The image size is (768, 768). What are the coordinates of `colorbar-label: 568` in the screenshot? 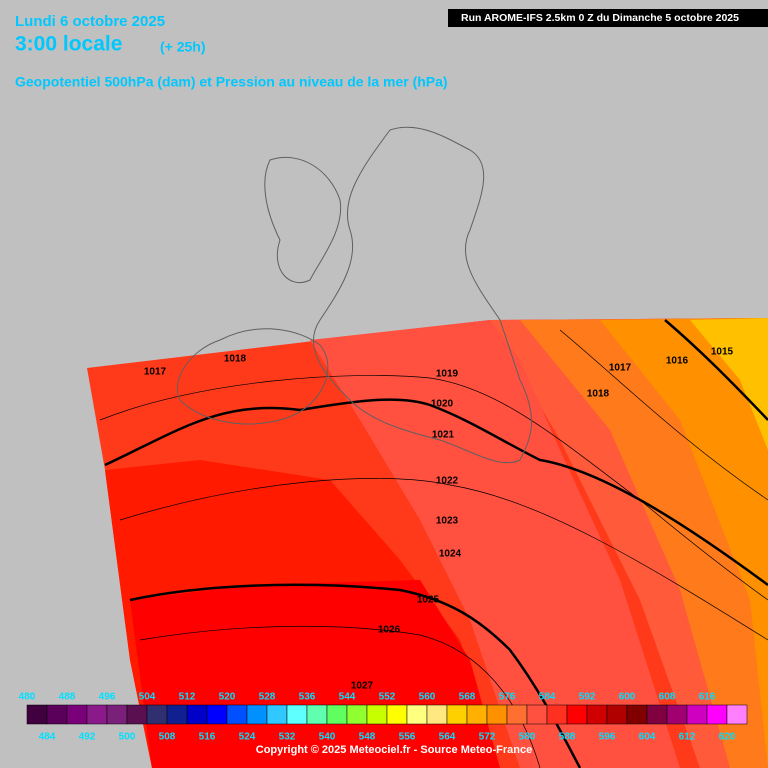 It's located at (467, 697).